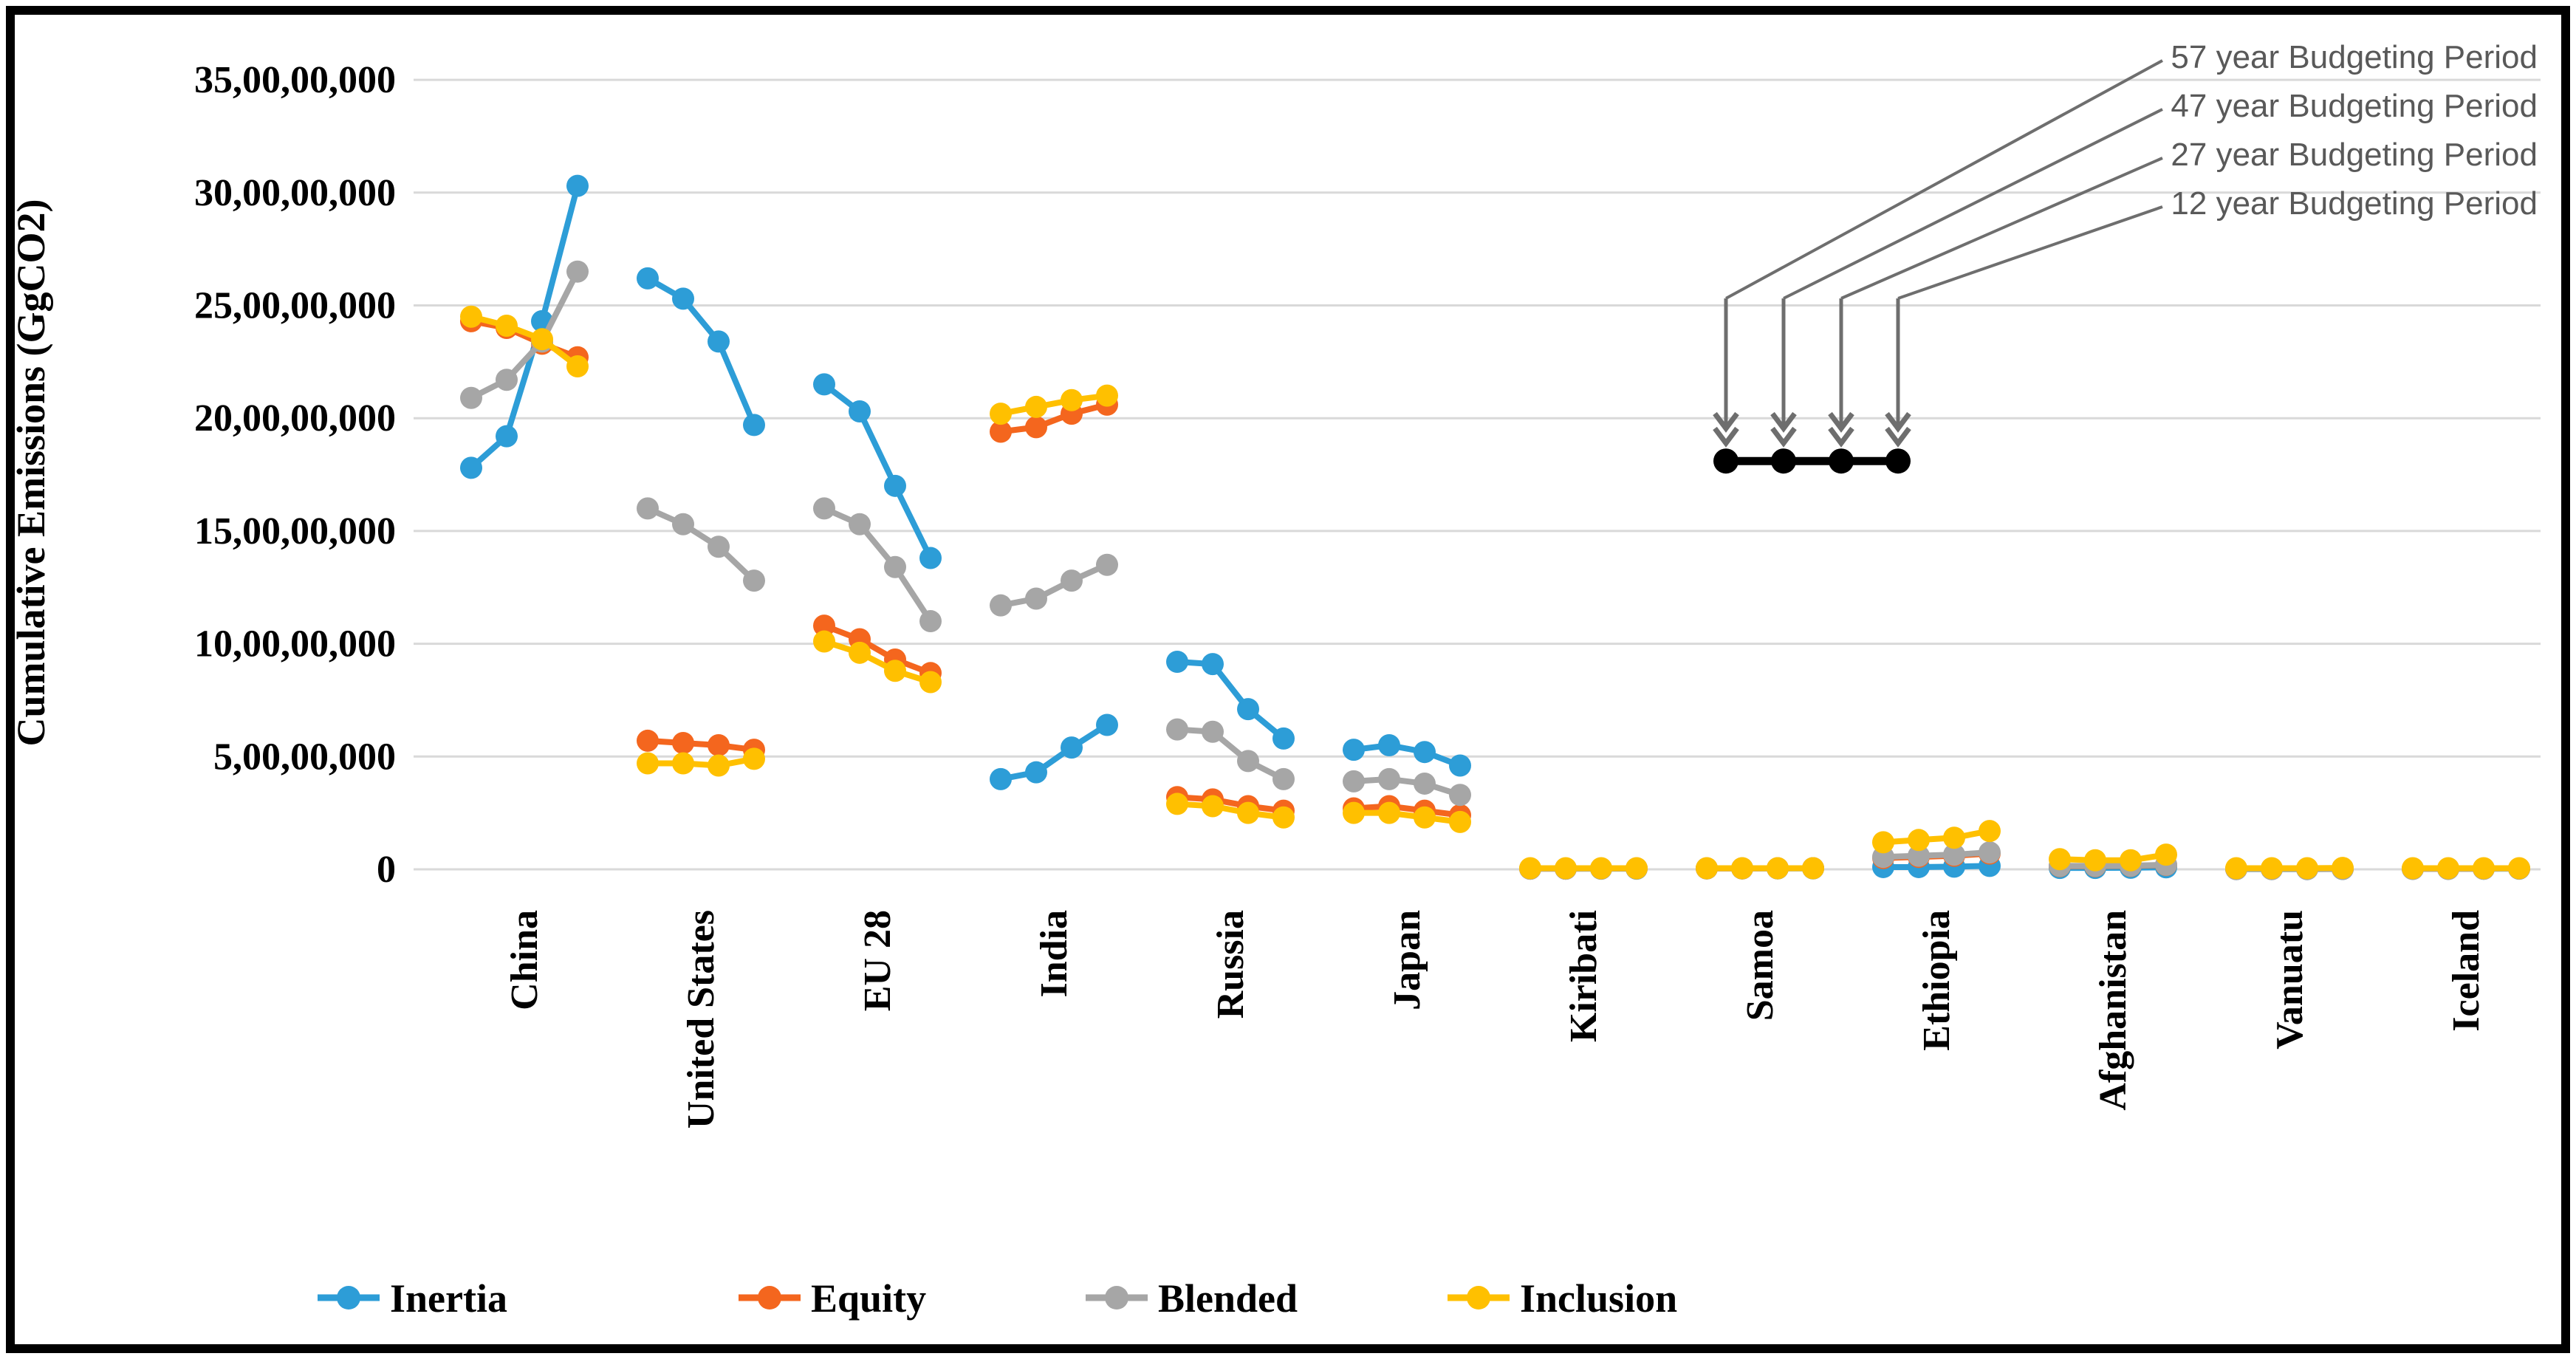  Describe the element at coordinates (2466, 971) in the screenshot. I see `x-category-label: Iceland` at that location.